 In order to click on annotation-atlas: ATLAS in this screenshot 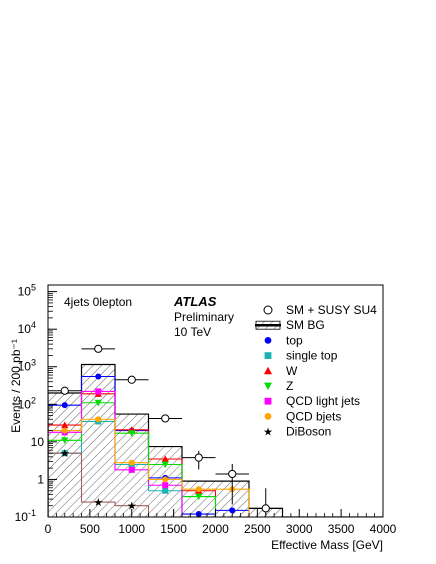, I will do `click(195, 301)`.